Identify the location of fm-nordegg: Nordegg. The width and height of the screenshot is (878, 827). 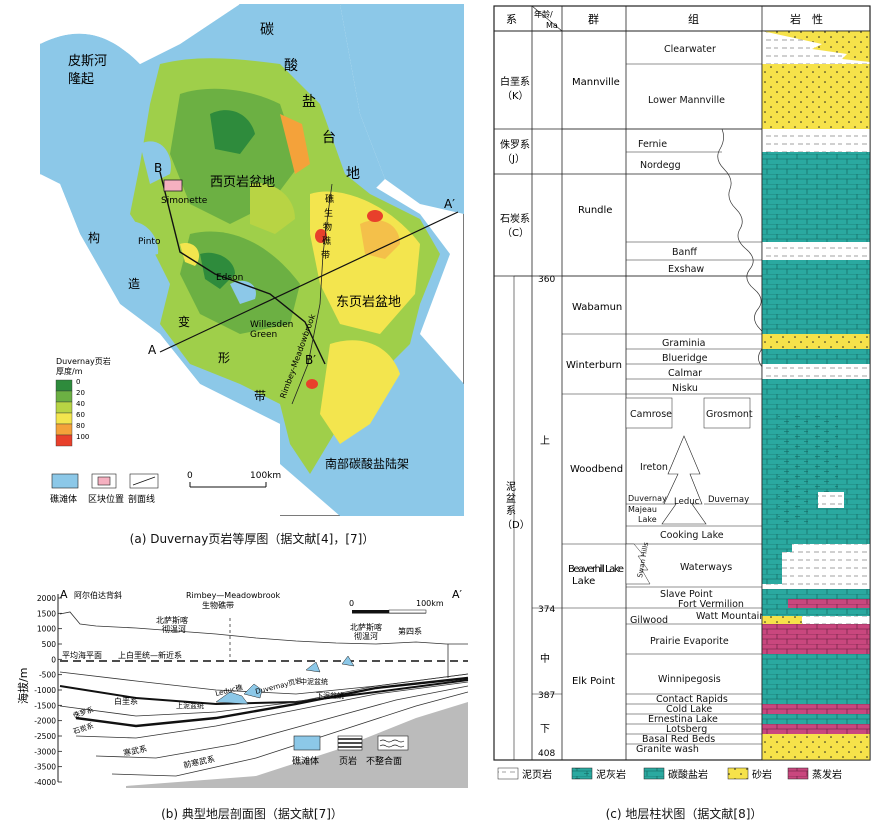
(660, 165).